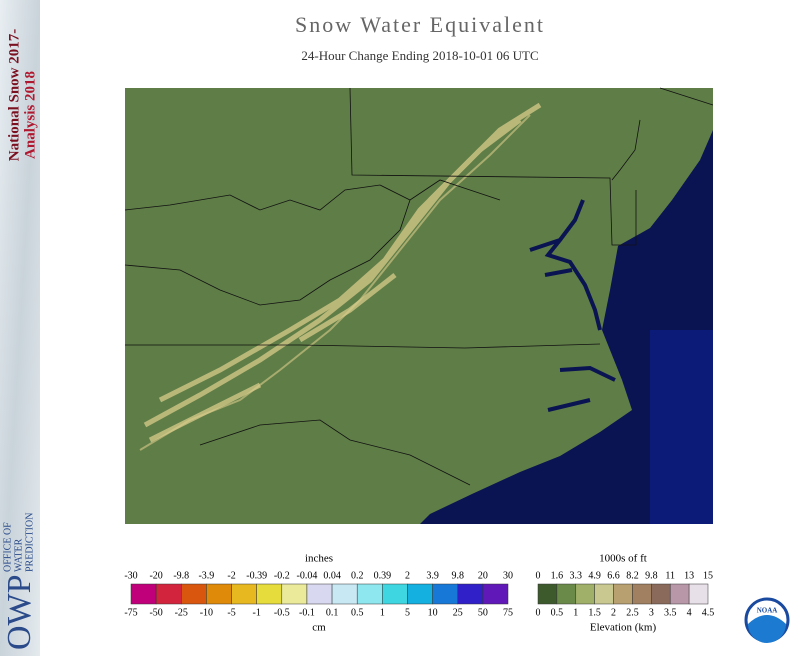  I want to click on legend-label: 3, so click(651, 612).